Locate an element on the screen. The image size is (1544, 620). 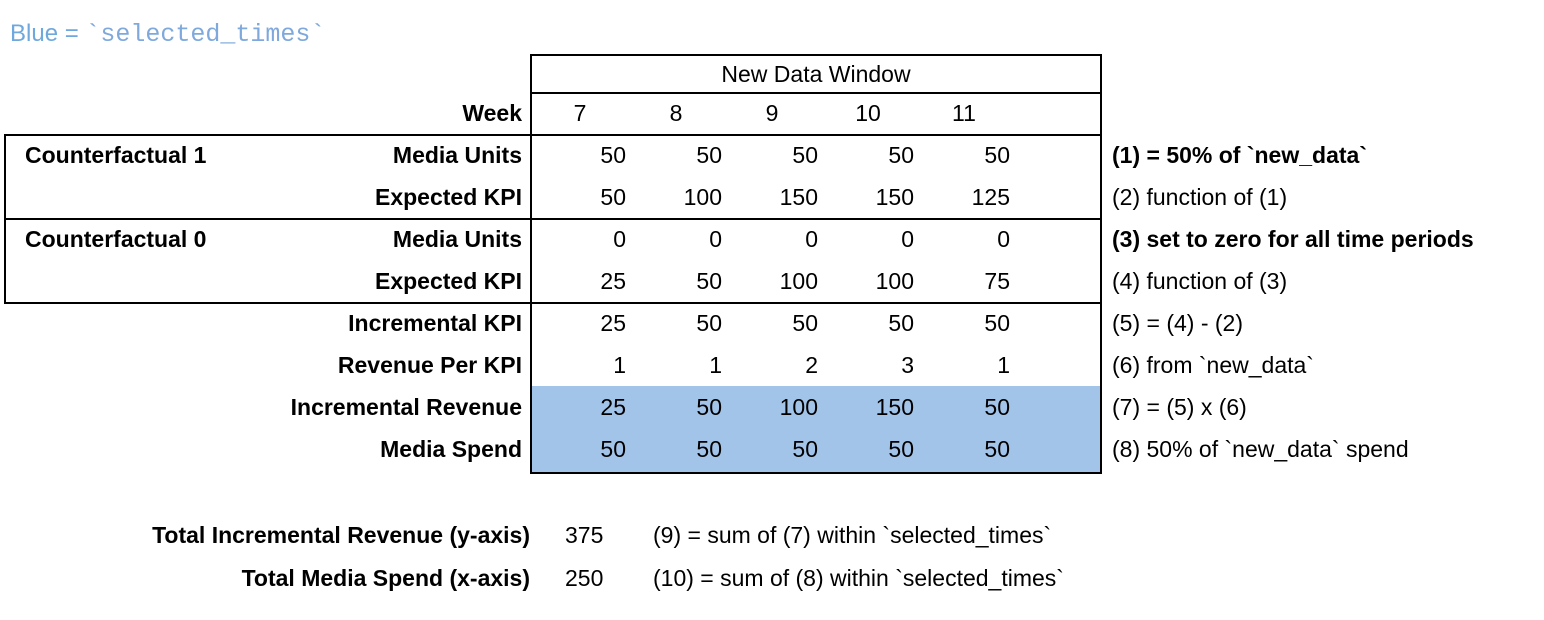
value-cell: 2 is located at coordinates (811, 365).